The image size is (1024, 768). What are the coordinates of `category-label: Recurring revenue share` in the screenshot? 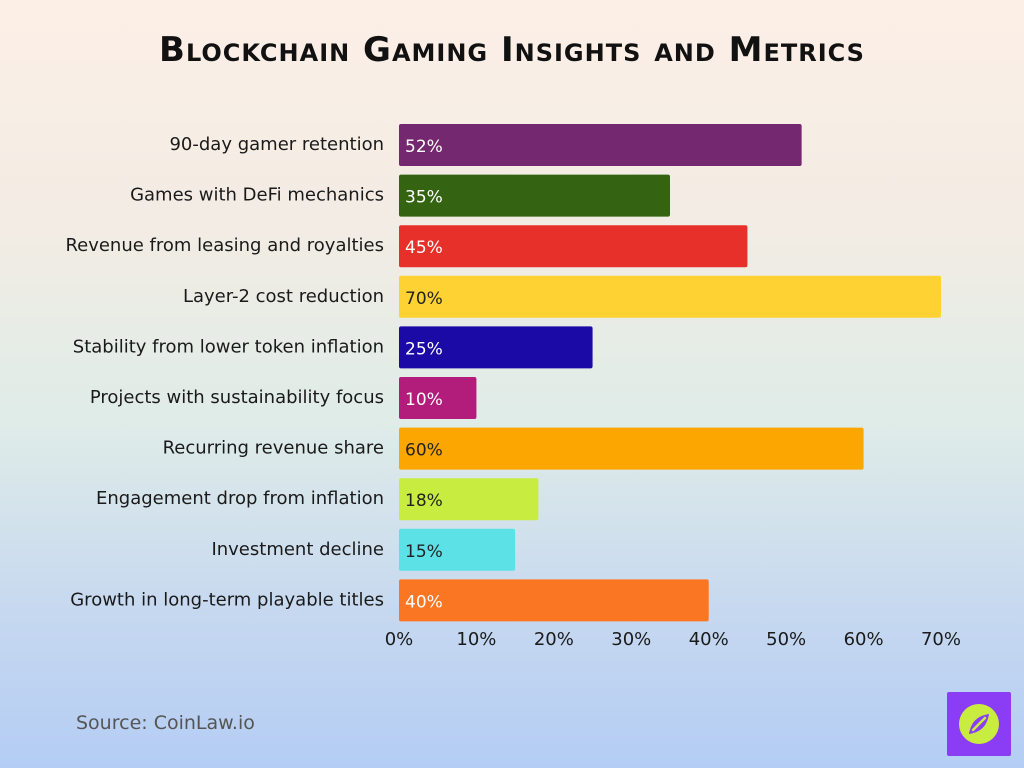 It's located at (273, 448).